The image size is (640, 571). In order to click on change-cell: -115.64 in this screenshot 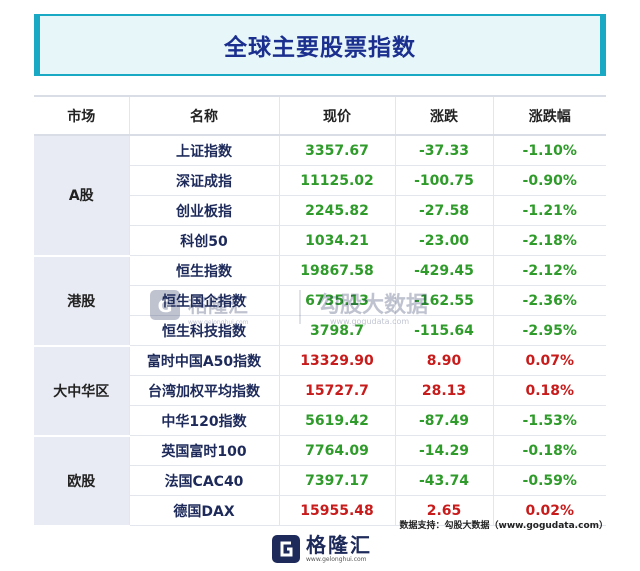, I will do `click(443, 330)`.